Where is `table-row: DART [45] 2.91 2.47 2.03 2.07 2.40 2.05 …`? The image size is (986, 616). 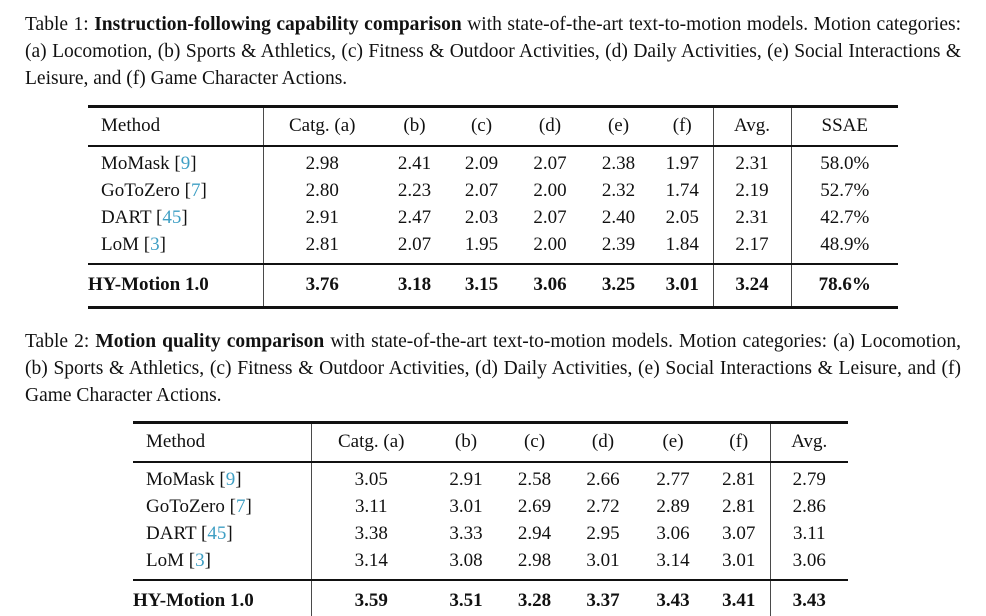 table-row: DART [45] 2.91 2.47 2.03 2.07 2.40 2.05 … is located at coordinates (493, 218).